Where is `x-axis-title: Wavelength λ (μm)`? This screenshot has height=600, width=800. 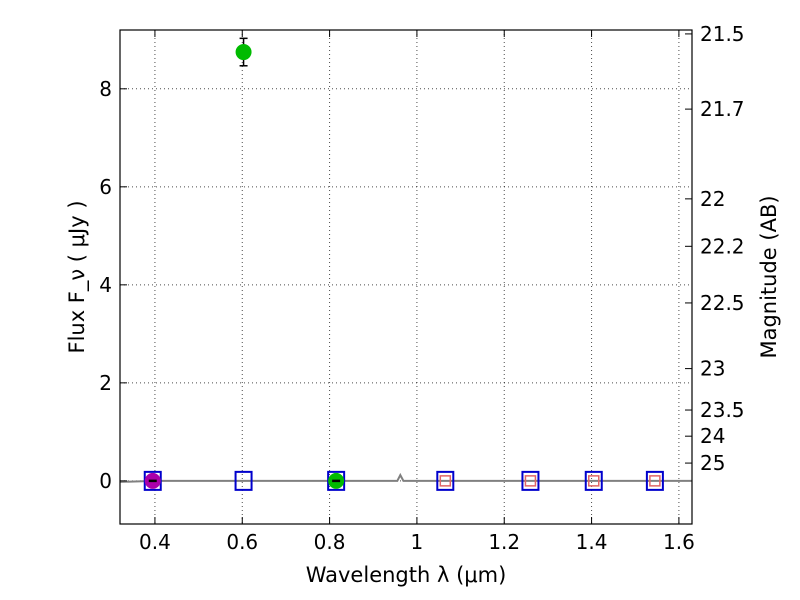
x-axis-title: Wavelength λ (μm) is located at coordinates (406, 575).